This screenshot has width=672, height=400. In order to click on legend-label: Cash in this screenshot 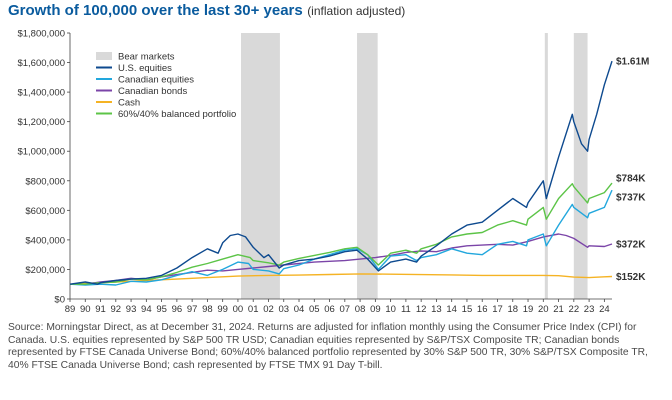, I will do `click(129, 103)`.